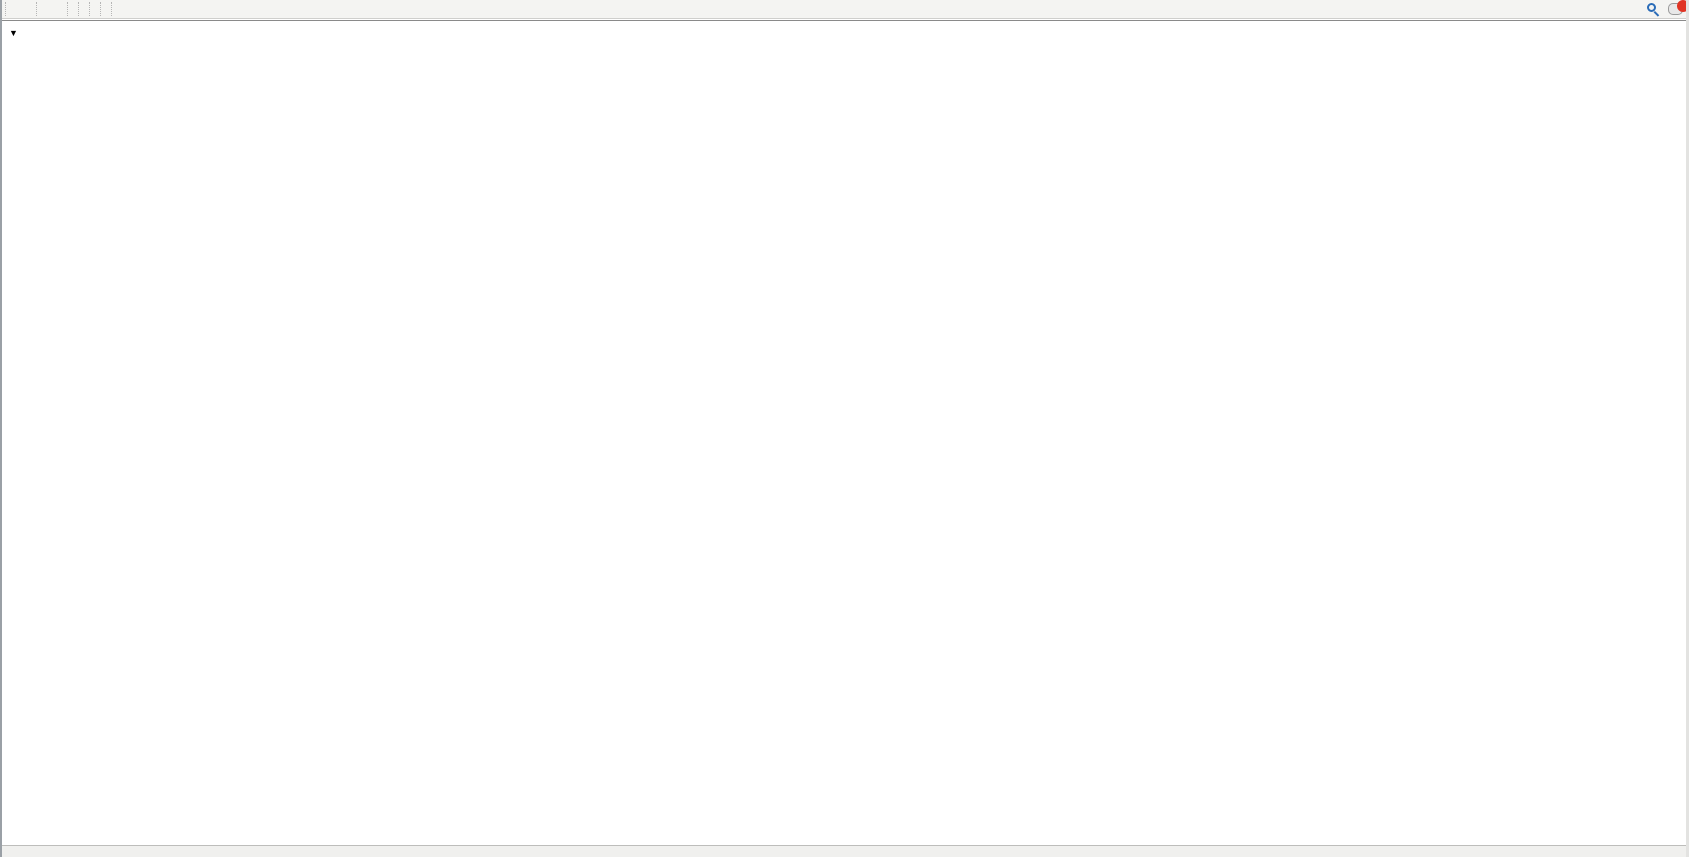 The height and width of the screenshot is (857, 1689). What do you see at coordinates (1656, 13) in the screenshot?
I see `search-icon-handle` at bounding box center [1656, 13].